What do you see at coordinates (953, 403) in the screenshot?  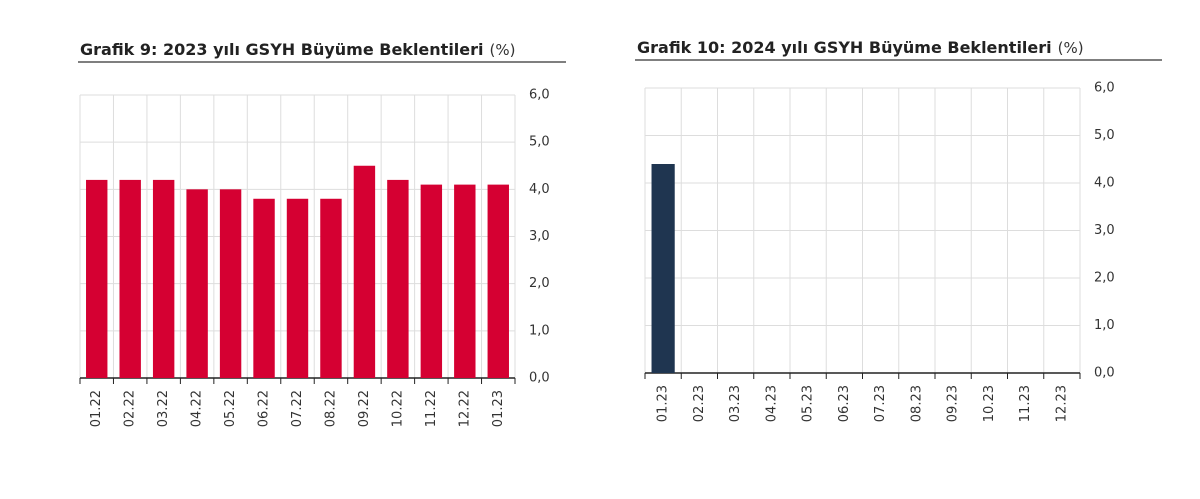 I see `x-tick-label: 09.23` at bounding box center [953, 403].